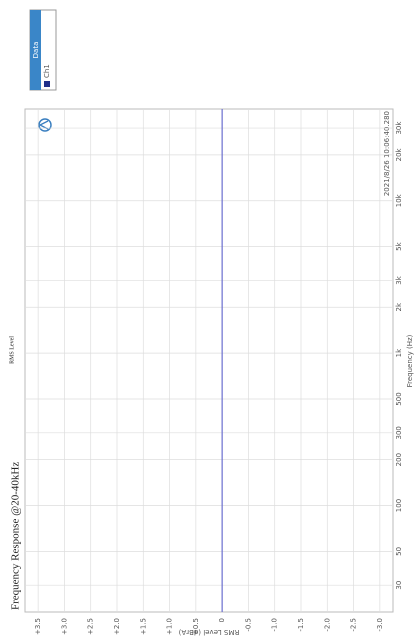  I want to click on x-tick-label: 10k, so click(399, 200).